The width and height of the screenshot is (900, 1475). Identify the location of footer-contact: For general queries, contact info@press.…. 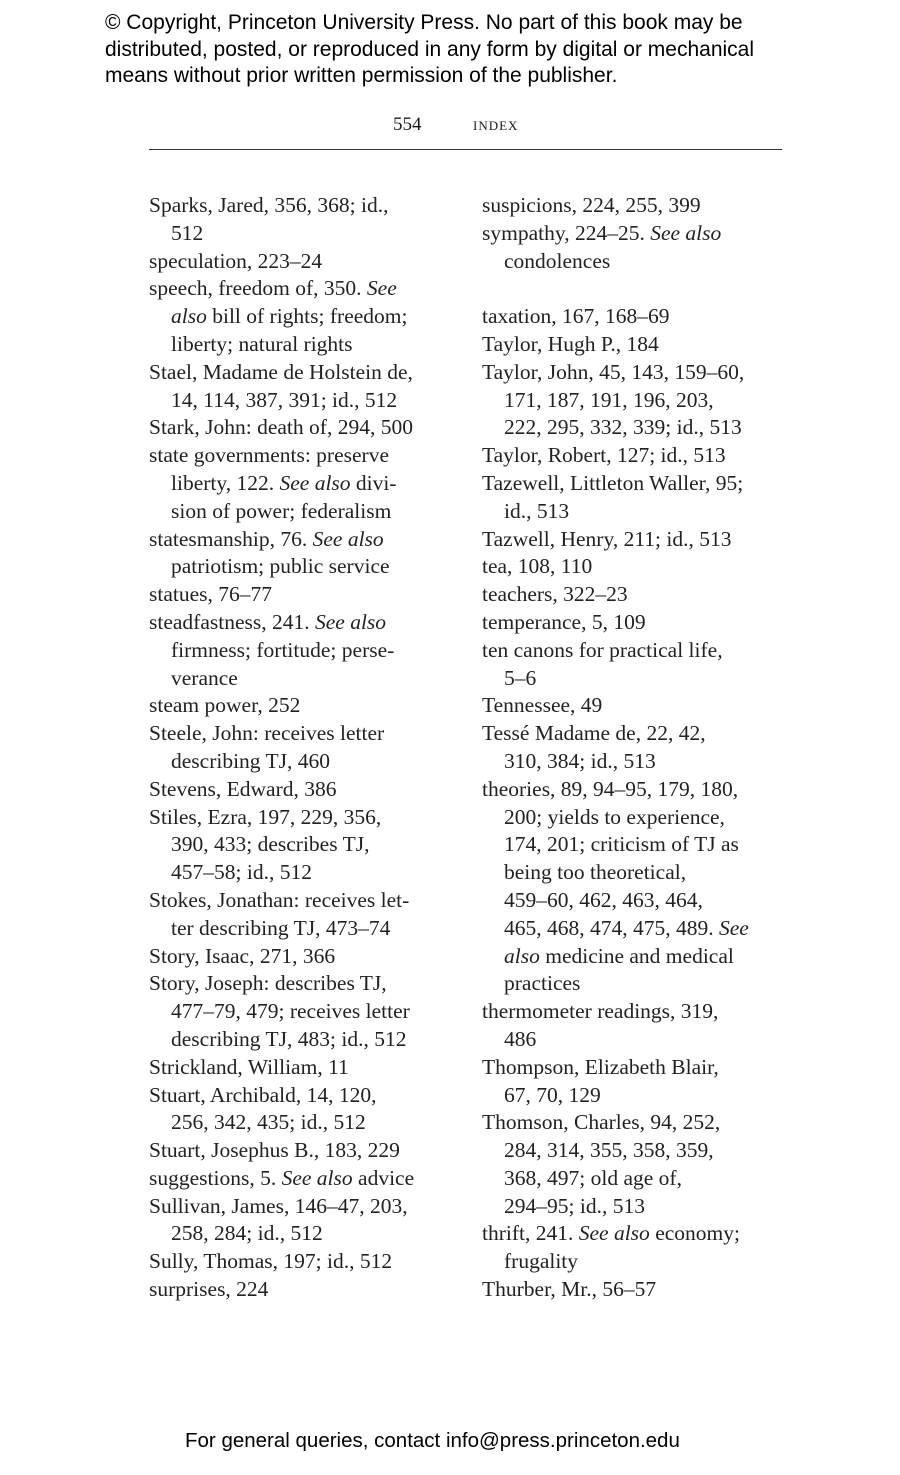
(432, 1440).